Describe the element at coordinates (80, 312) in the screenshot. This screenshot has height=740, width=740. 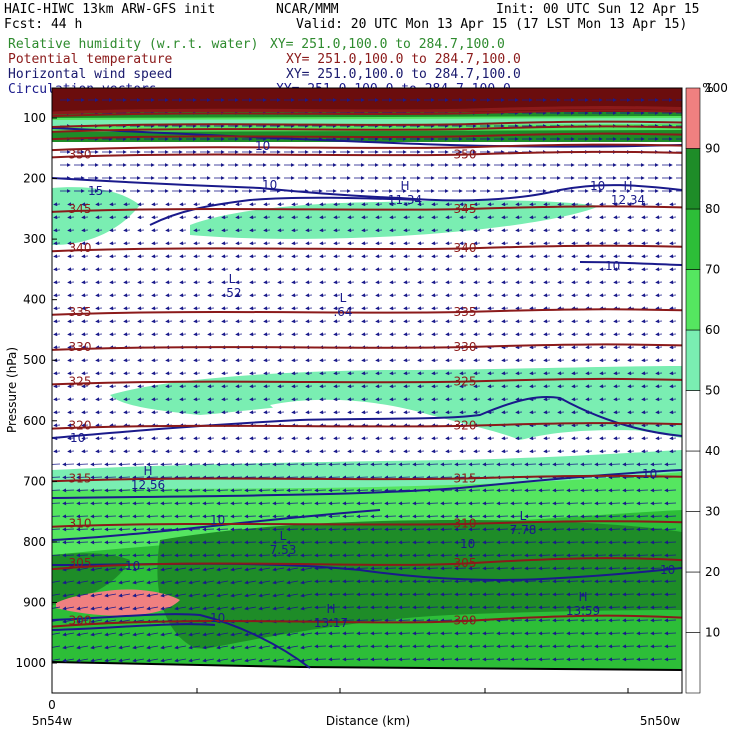
I see `theta-label: 335` at that location.